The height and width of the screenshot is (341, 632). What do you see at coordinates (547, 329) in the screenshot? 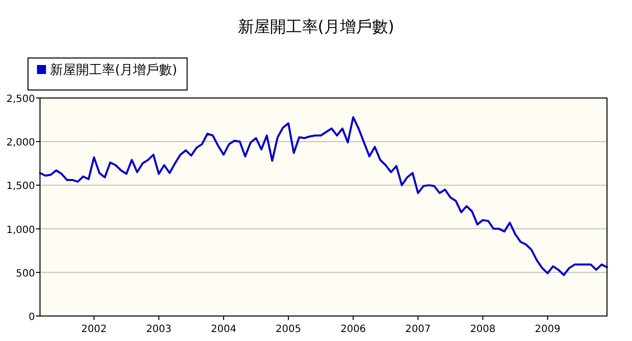
I see `x-tick-label: 2009` at bounding box center [547, 329].